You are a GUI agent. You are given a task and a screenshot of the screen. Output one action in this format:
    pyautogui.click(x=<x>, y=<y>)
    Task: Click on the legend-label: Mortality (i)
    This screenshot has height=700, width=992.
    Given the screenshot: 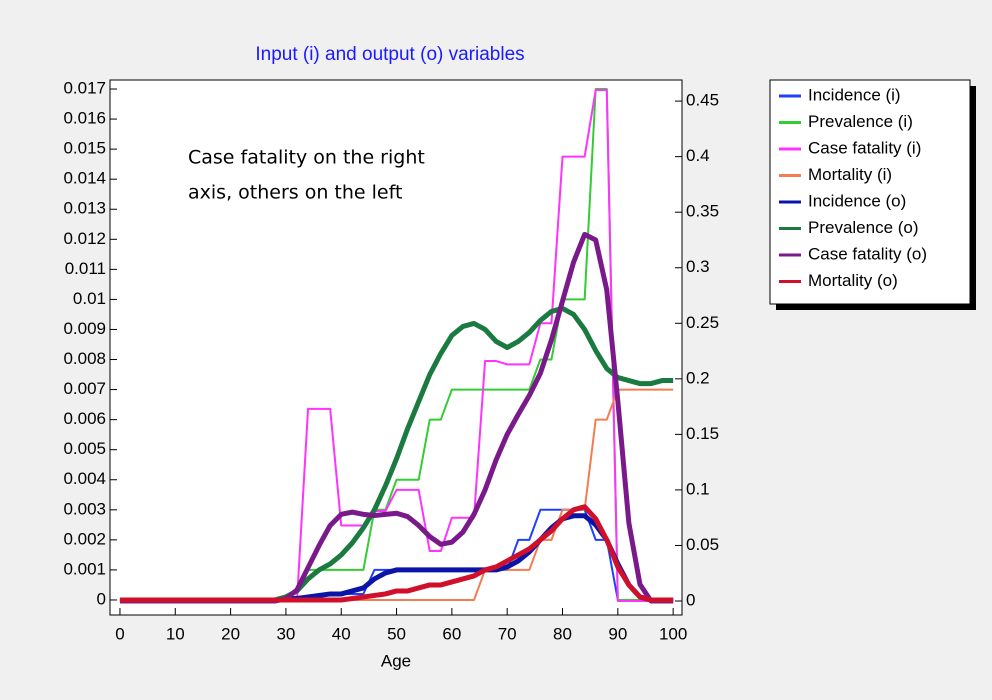 What is the action you would take?
    pyautogui.click(x=850, y=174)
    